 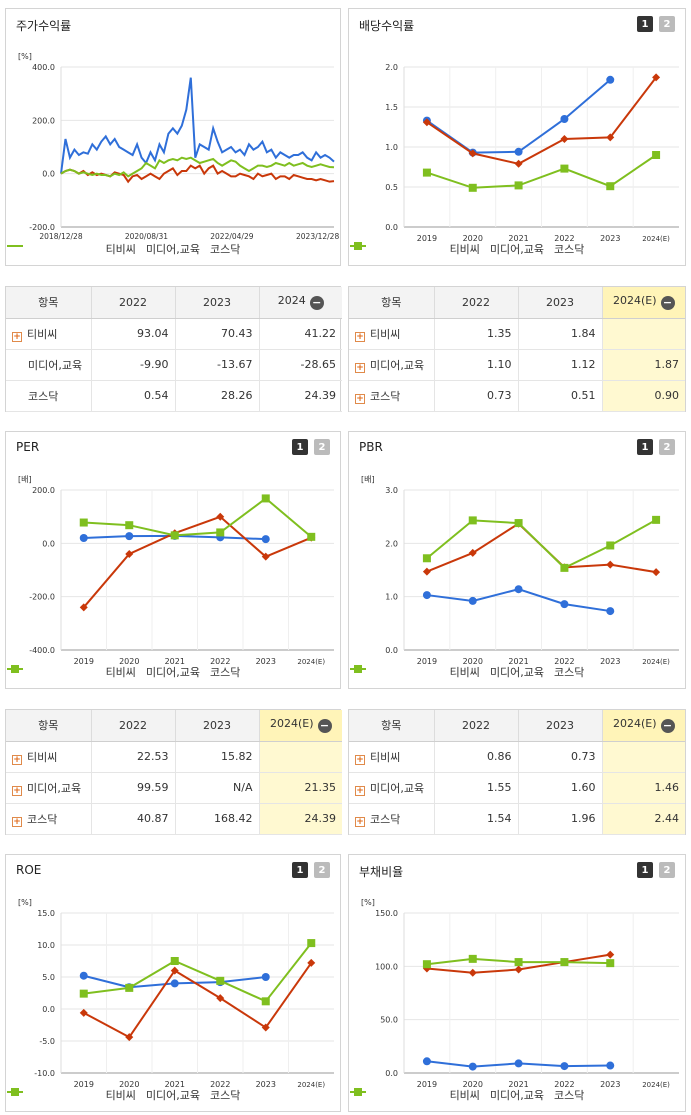 What do you see at coordinates (476, 334) in the screenshot?
I see `table-cell: 1.35` at bounding box center [476, 334].